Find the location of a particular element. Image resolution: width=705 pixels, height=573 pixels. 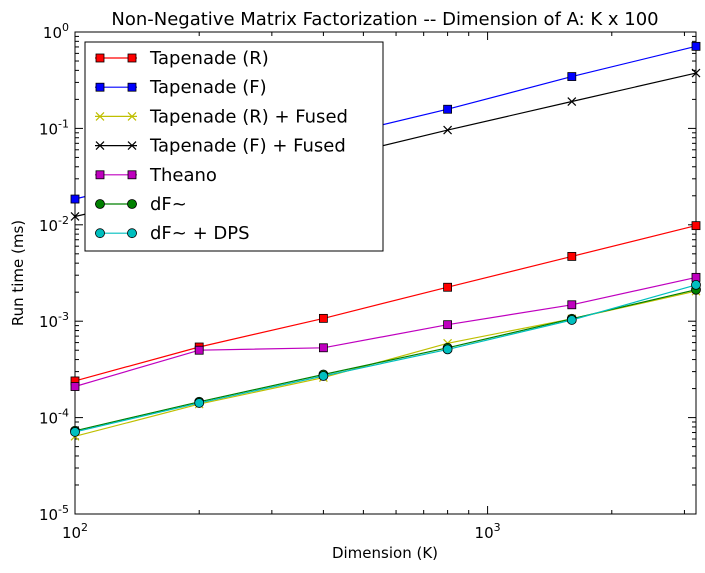

legend-item-2: Tapenade (R) + Fused is located at coordinates (221, 116).